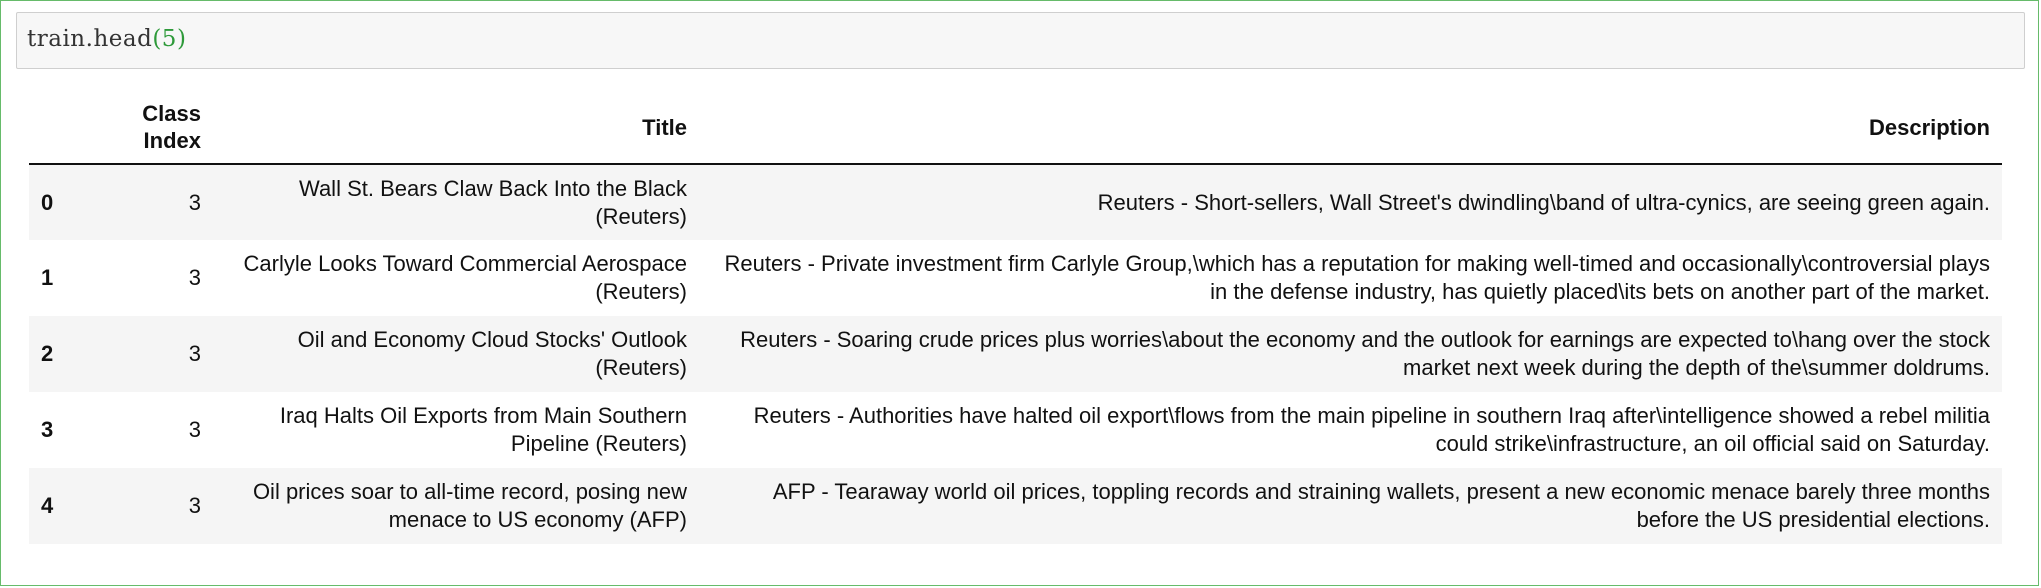  What do you see at coordinates (157, 39) in the screenshot?
I see `code-open-paren: (` at bounding box center [157, 39].